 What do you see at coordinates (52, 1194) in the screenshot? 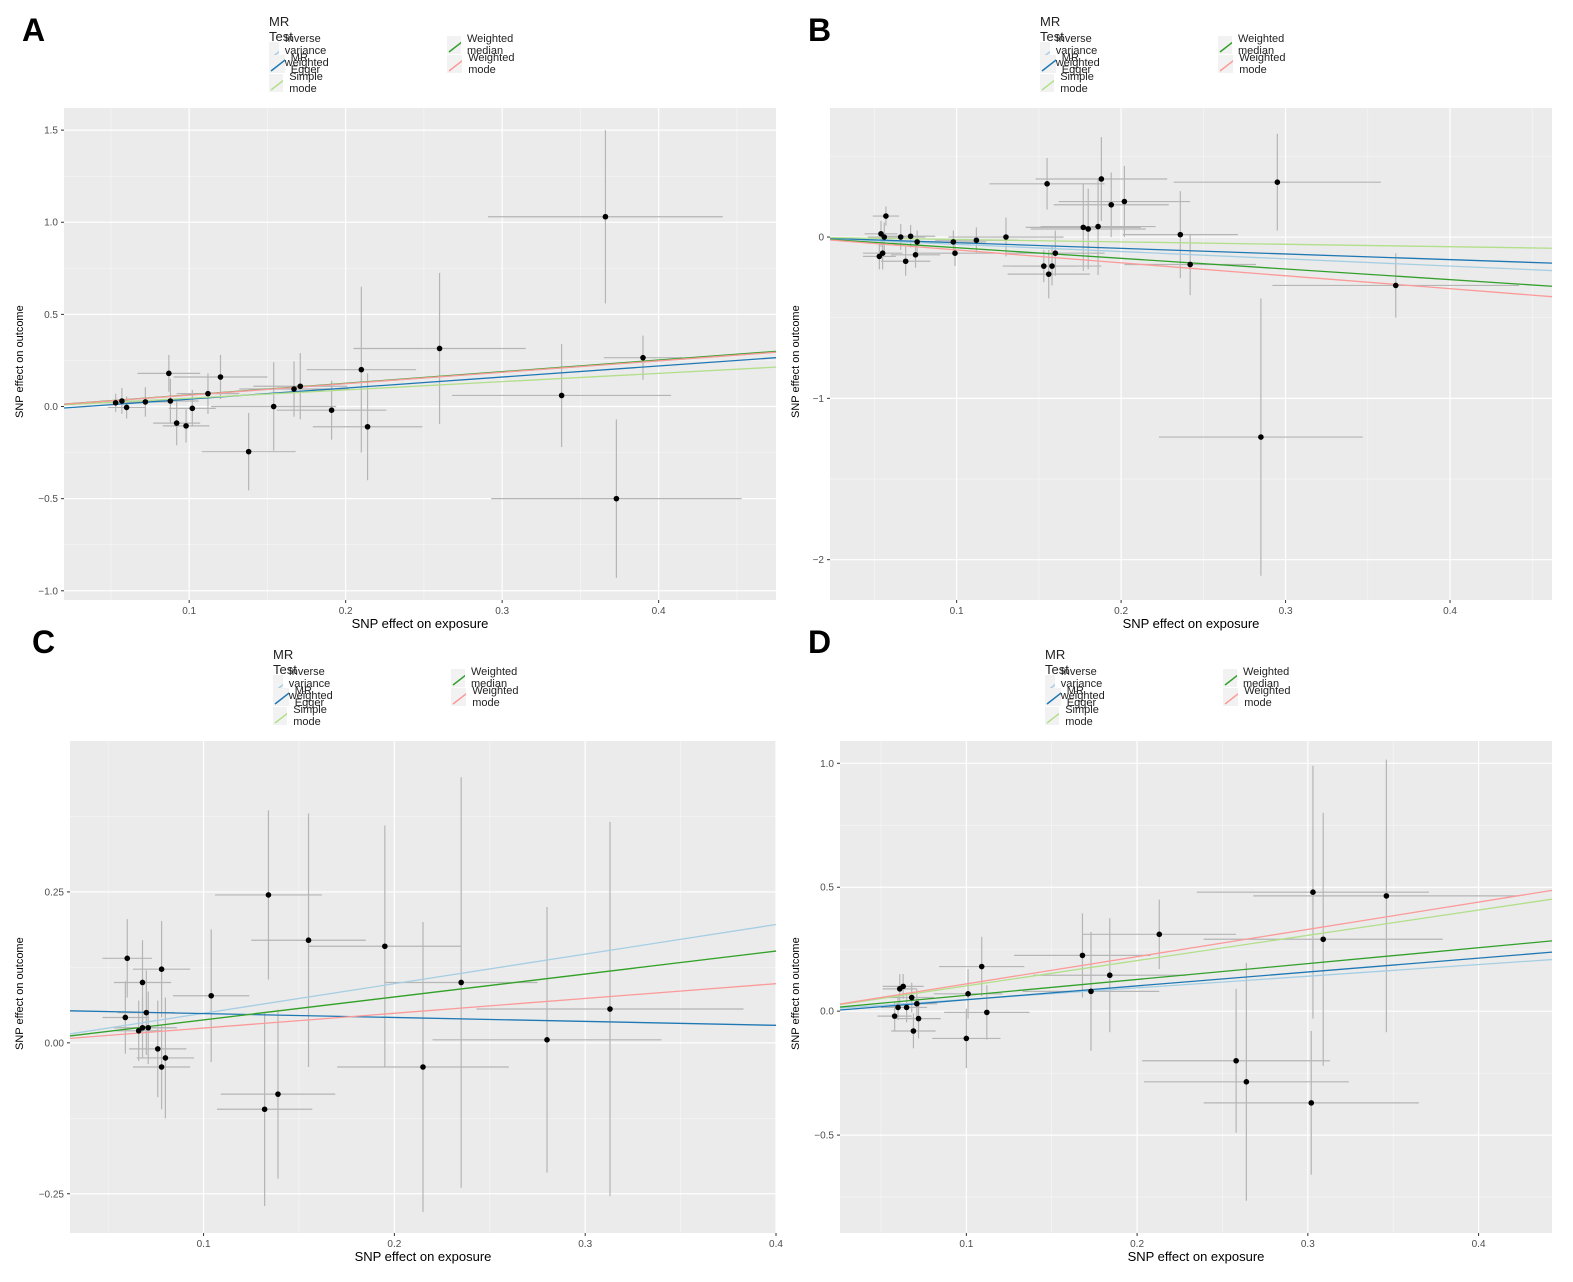
I see `y-tick-label: −0.25` at bounding box center [52, 1194].